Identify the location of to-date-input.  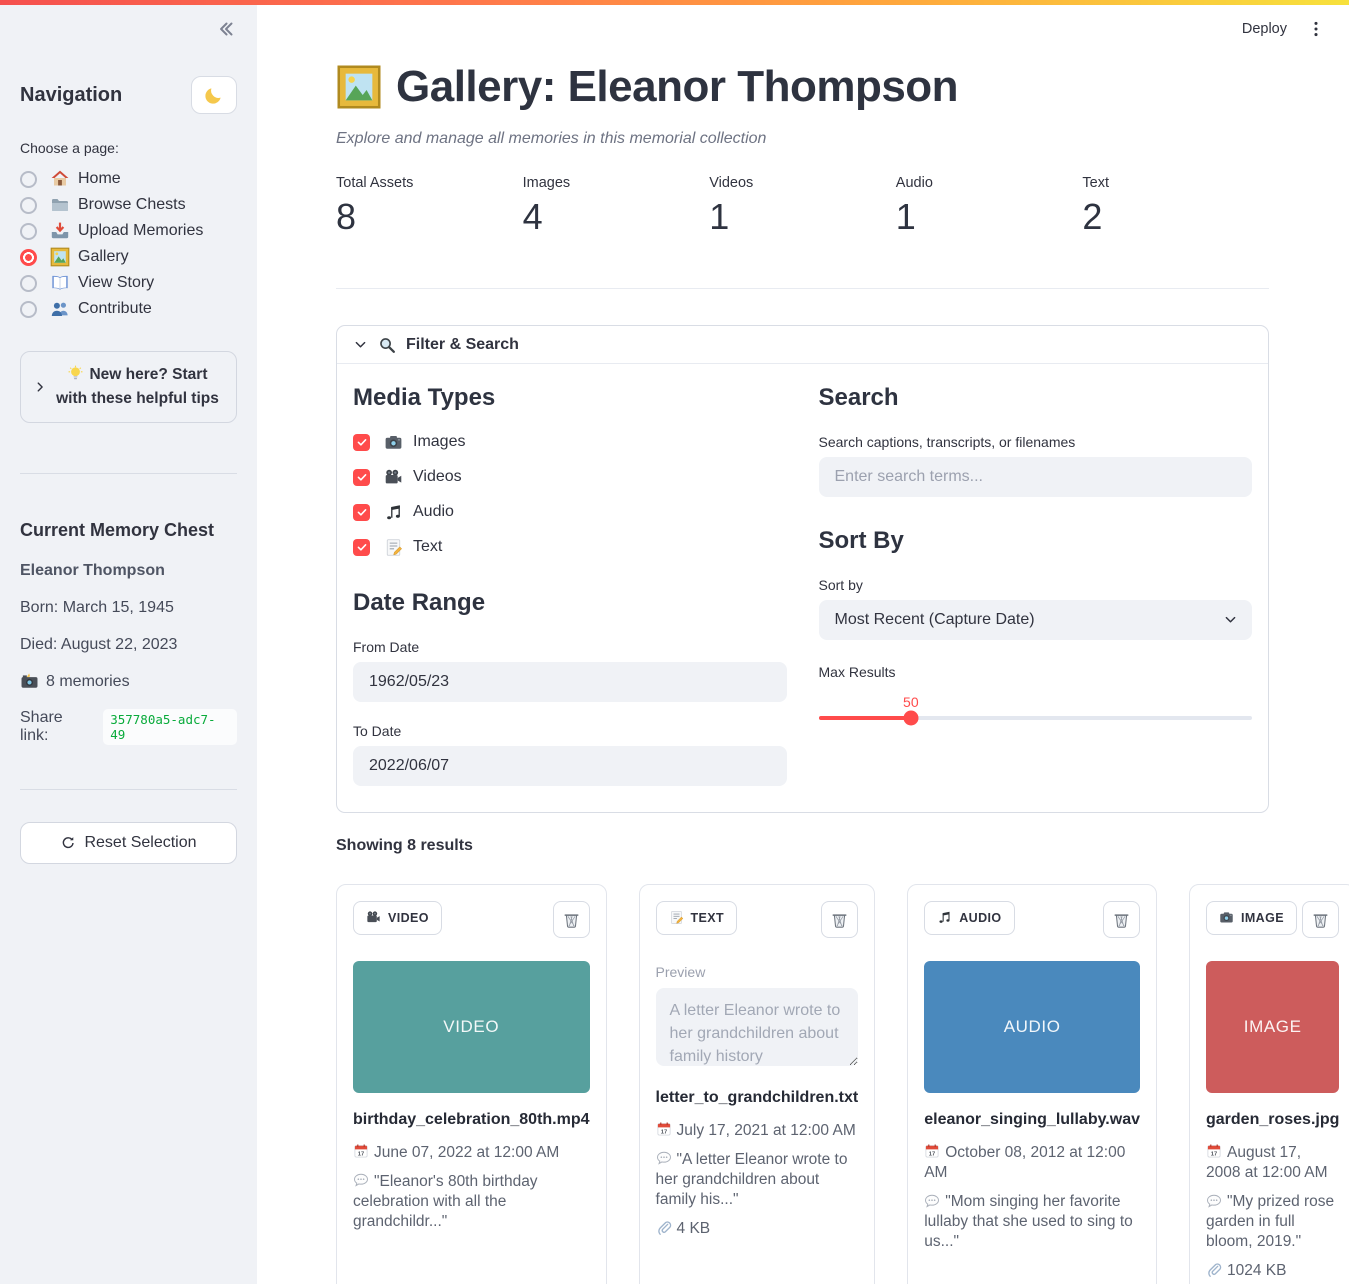
(570, 765).